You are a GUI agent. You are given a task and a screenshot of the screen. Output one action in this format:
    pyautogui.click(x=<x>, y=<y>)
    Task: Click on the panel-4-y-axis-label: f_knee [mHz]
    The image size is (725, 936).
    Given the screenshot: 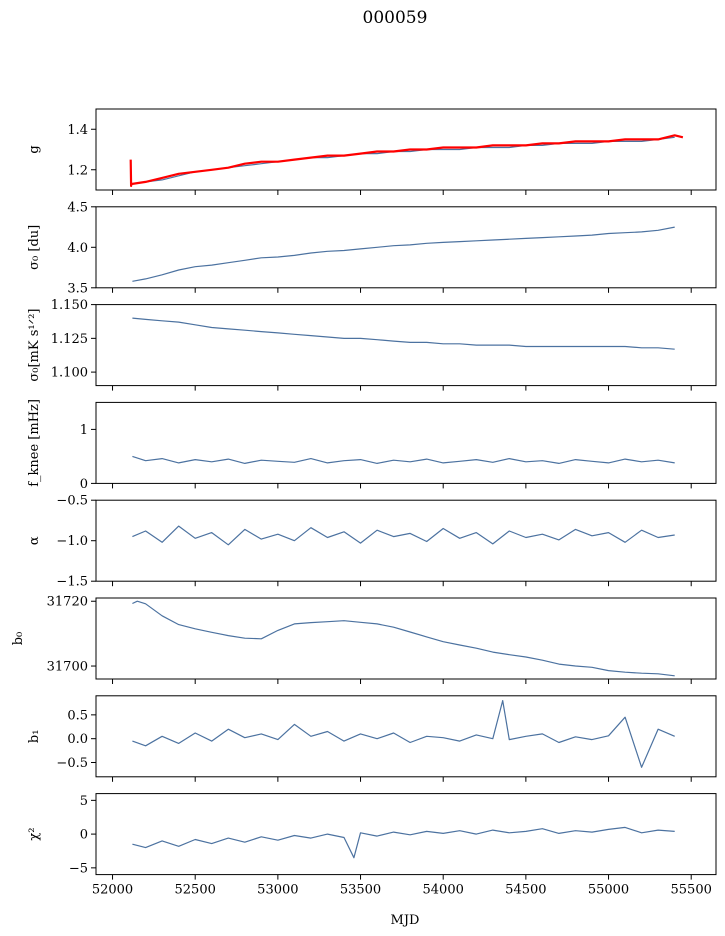 What is the action you would take?
    pyautogui.click(x=34, y=443)
    